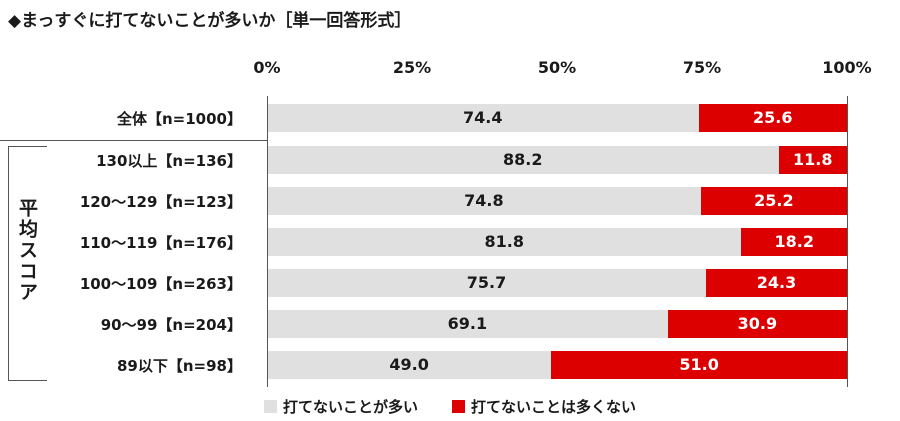 This screenshot has height=421, width=900. Describe the element at coordinates (160, 202) in the screenshot. I see `category-label: 120〜129【n=123】` at that location.